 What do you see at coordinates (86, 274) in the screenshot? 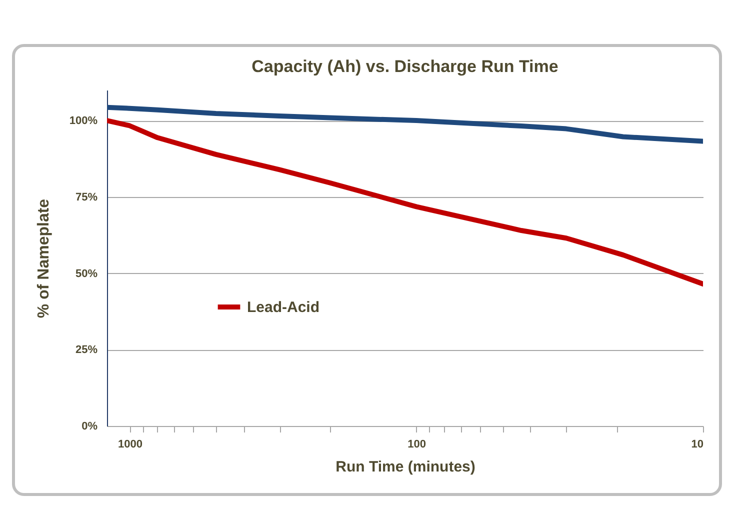
I see `y-tick-label: 50%` at bounding box center [86, 274].